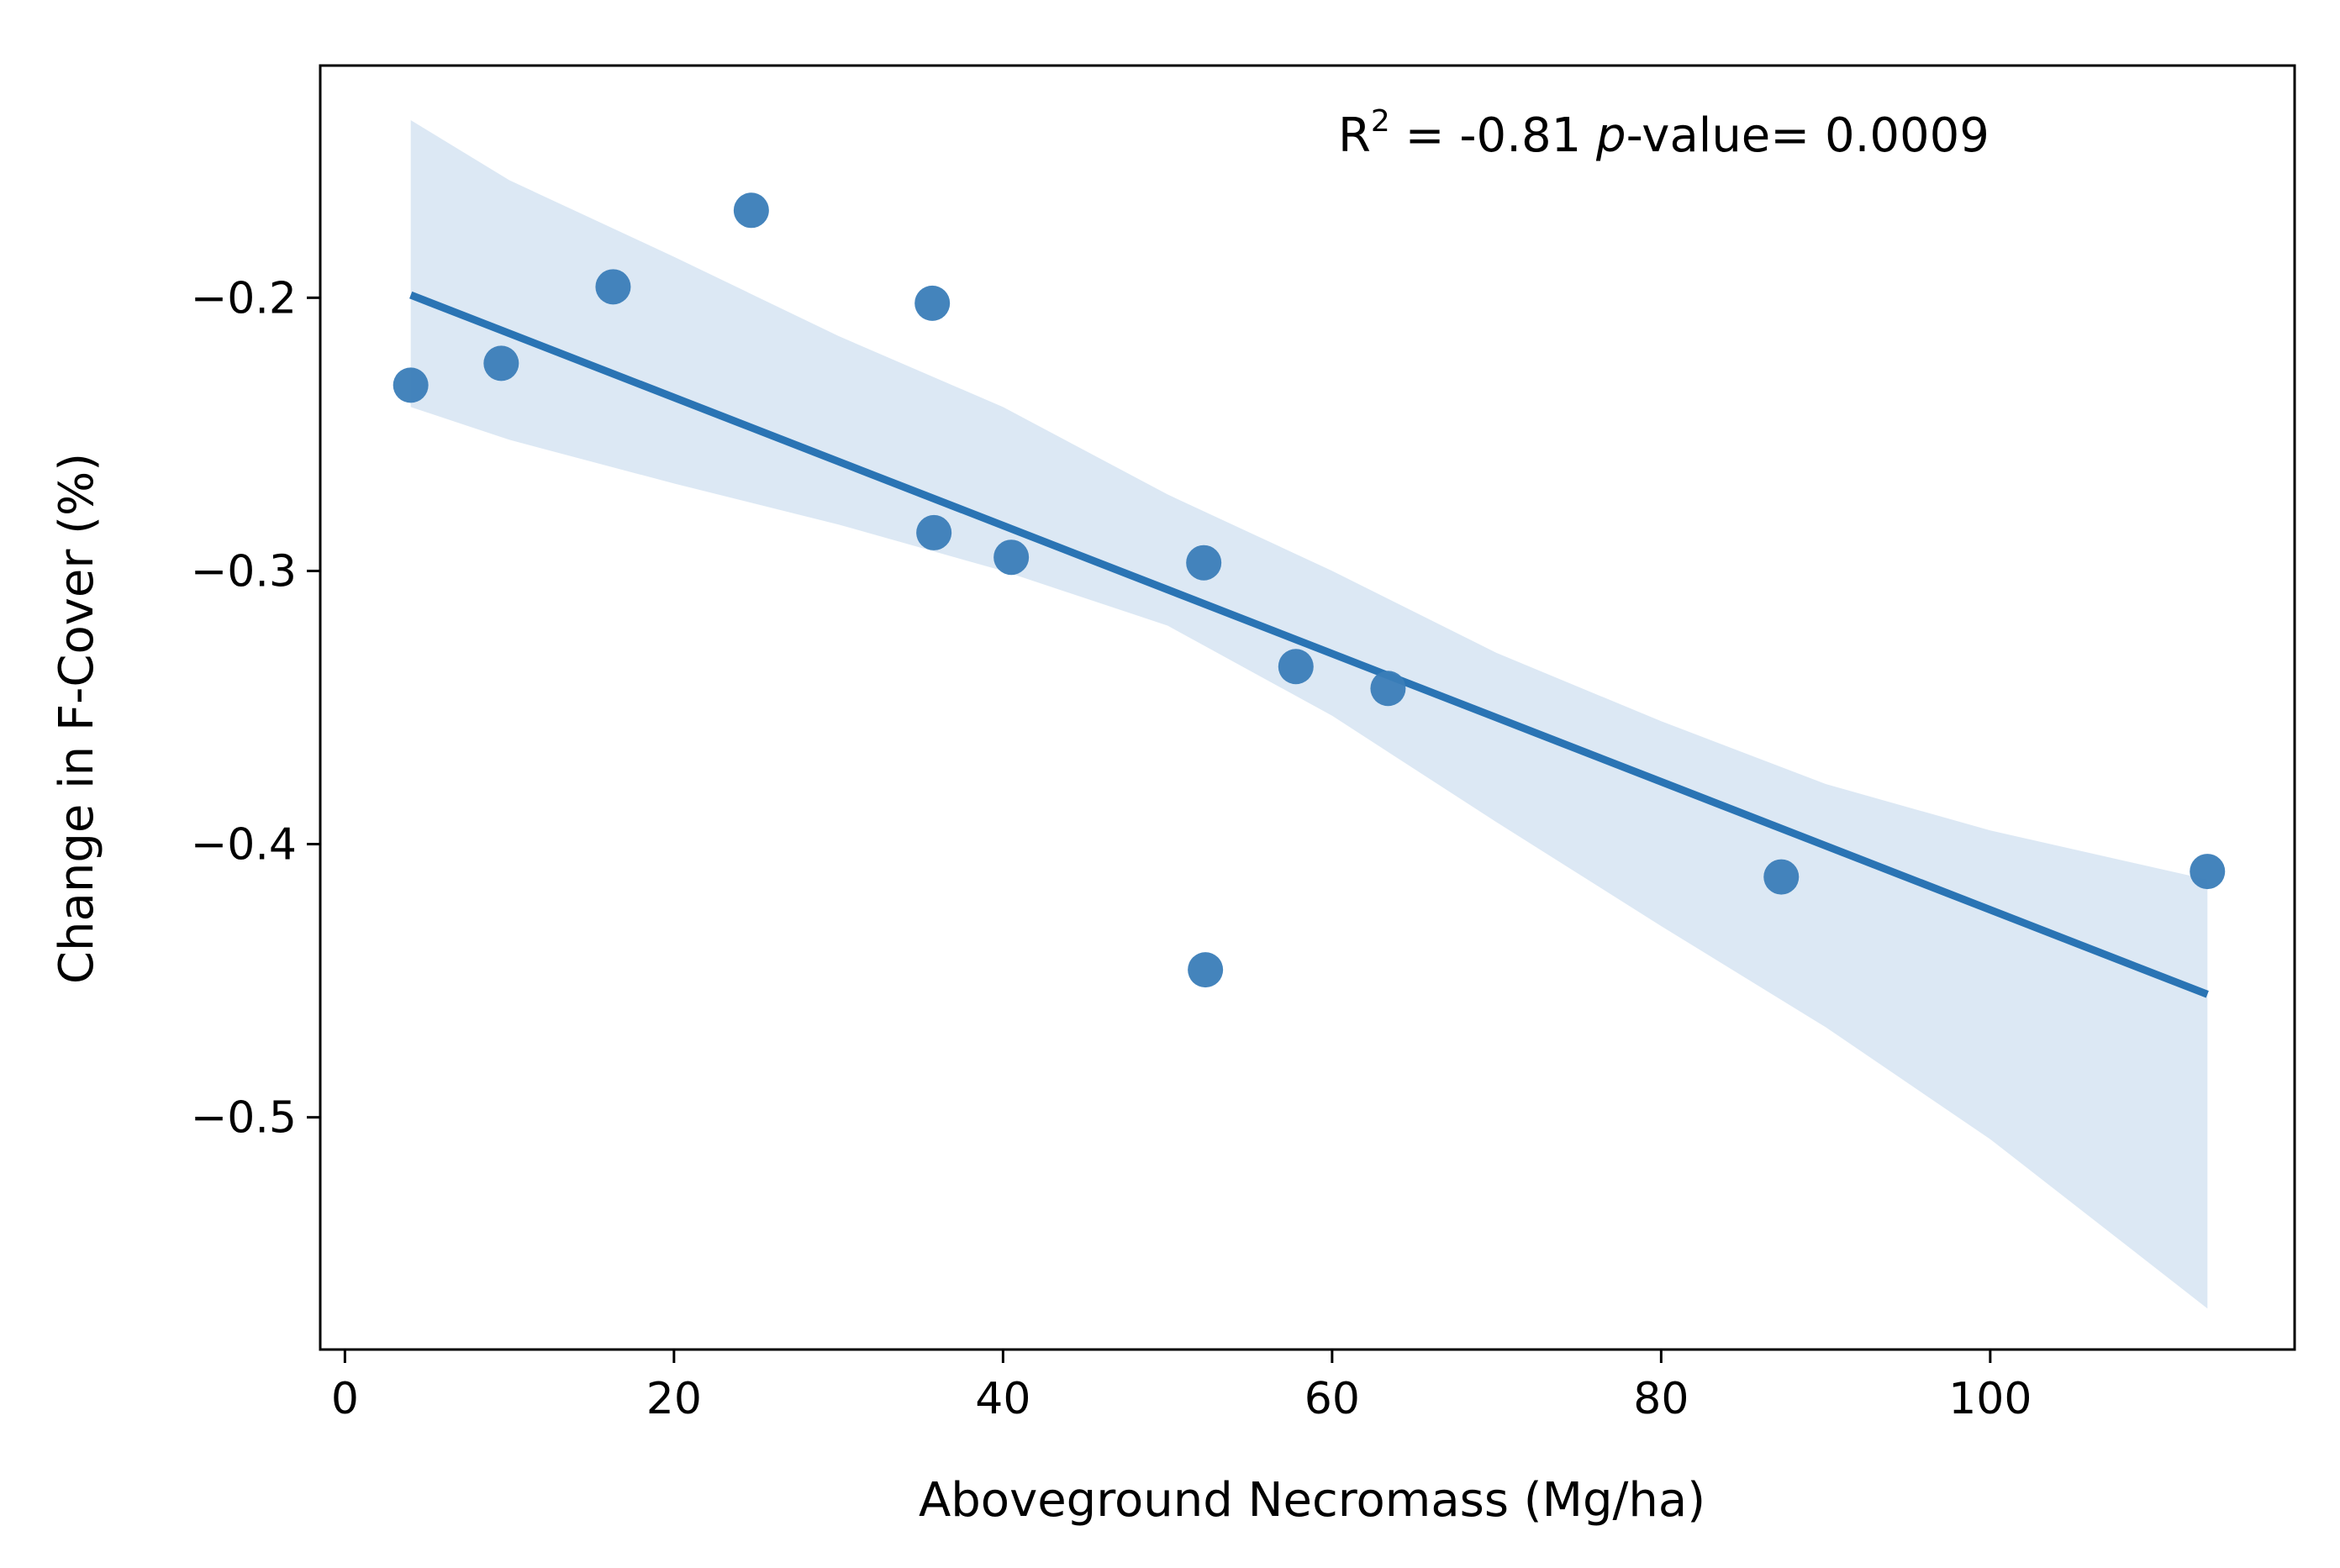  Describe the element at coordinates (1003, 1399) in the screenshot. I see `x-tick-label-3: 40` at that location.